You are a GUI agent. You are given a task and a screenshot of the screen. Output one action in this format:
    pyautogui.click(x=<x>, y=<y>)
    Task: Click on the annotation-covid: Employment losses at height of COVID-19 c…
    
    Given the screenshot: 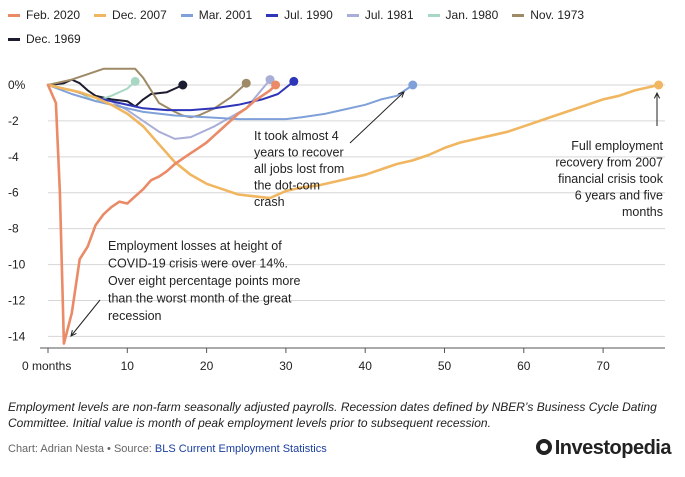 What is the action you would take?
    pyautogui.click(x=204, y=281)
    